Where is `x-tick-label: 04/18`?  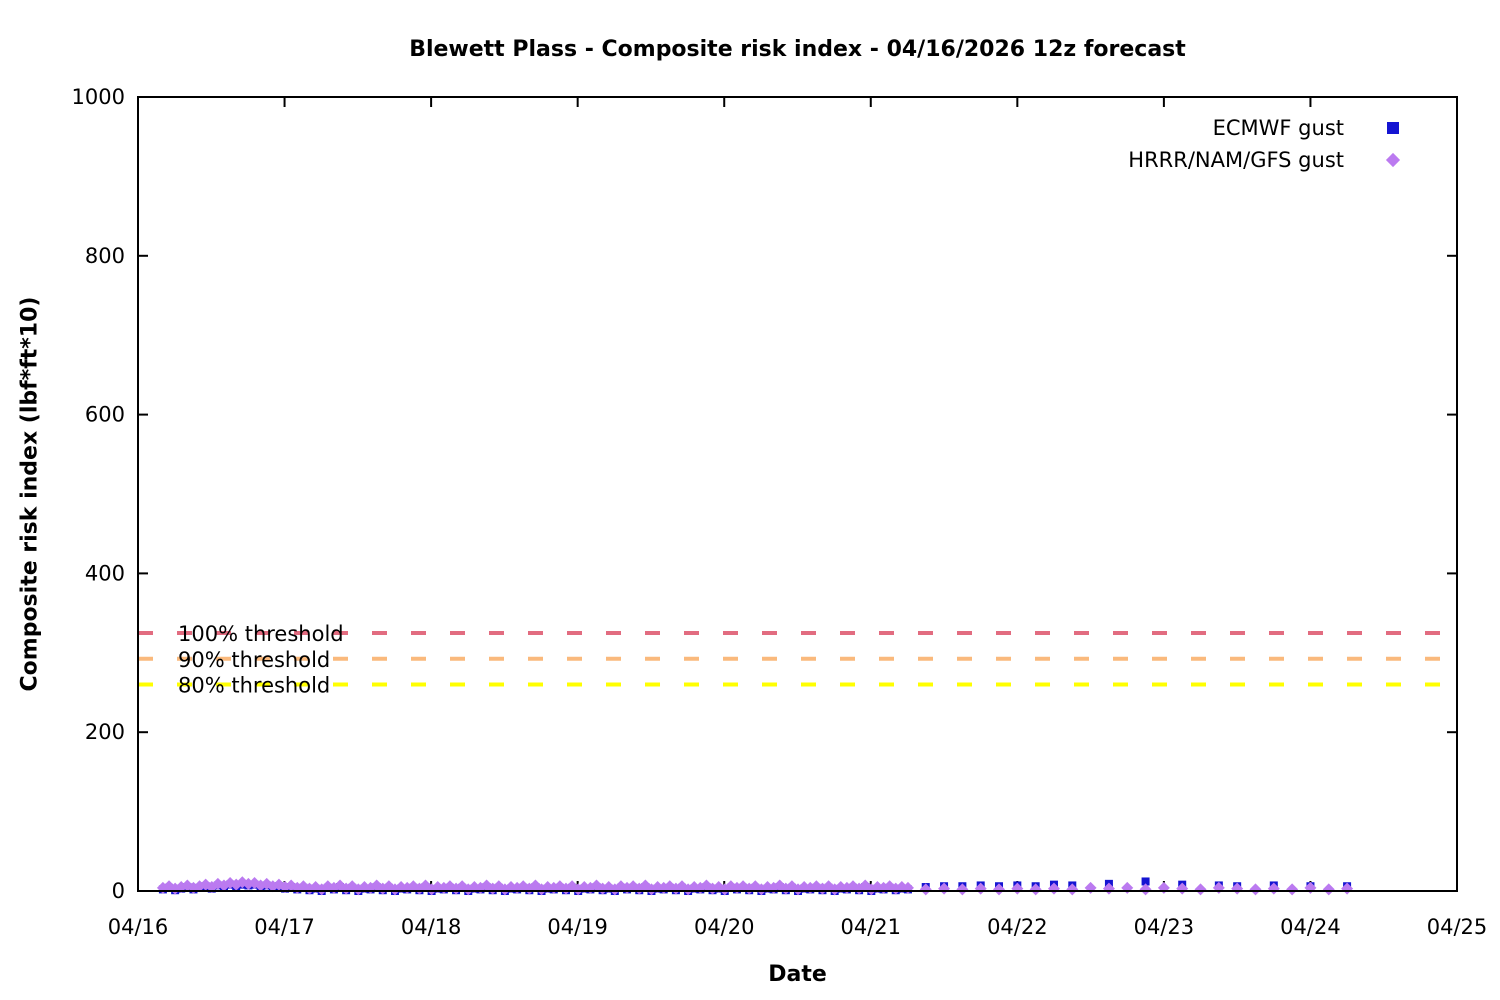
x-tick-label: 04/18 is located at coordinates (431, 927).